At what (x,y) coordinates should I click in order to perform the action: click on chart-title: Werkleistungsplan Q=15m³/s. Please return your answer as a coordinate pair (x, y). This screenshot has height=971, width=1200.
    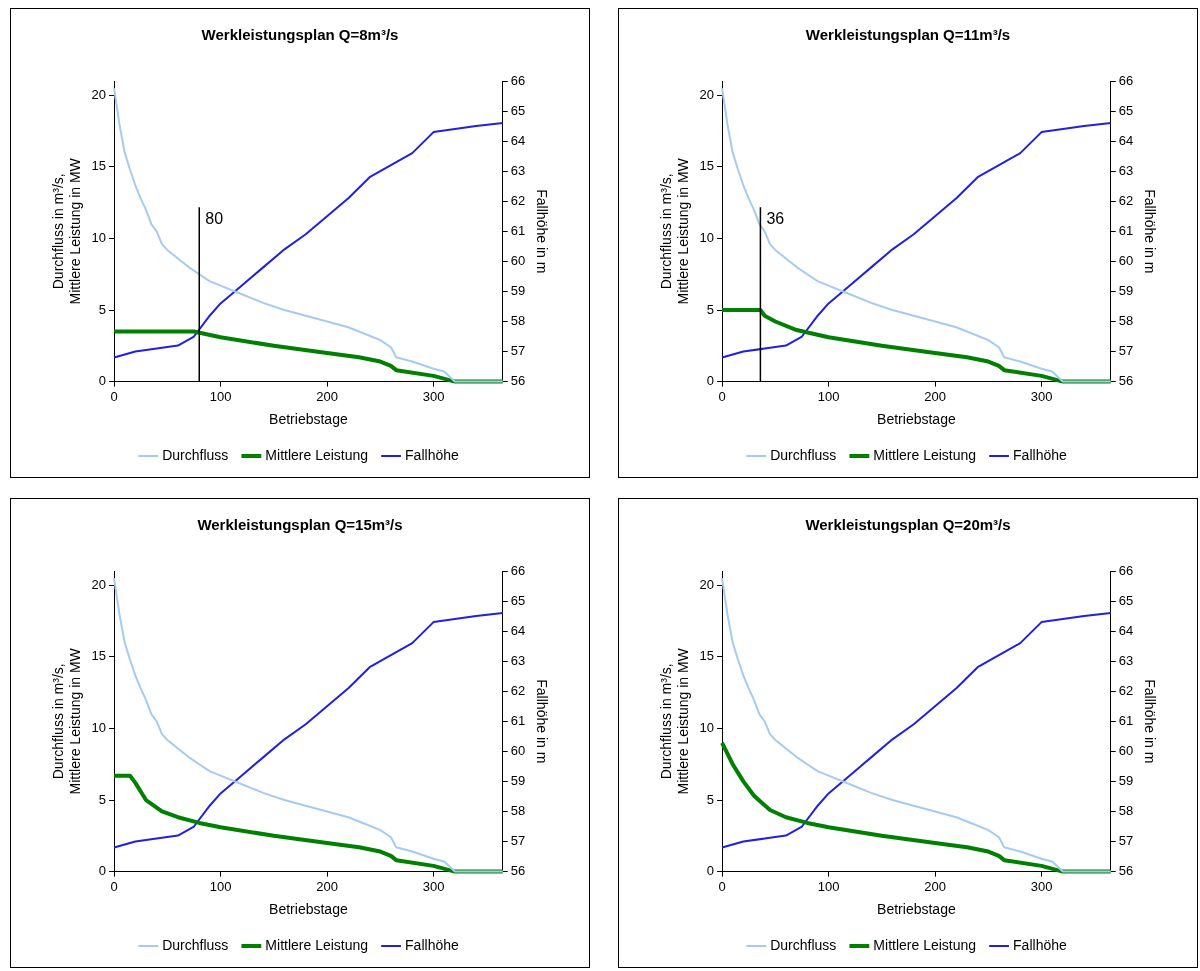
    Looking at the image, I should click on (300, 525).